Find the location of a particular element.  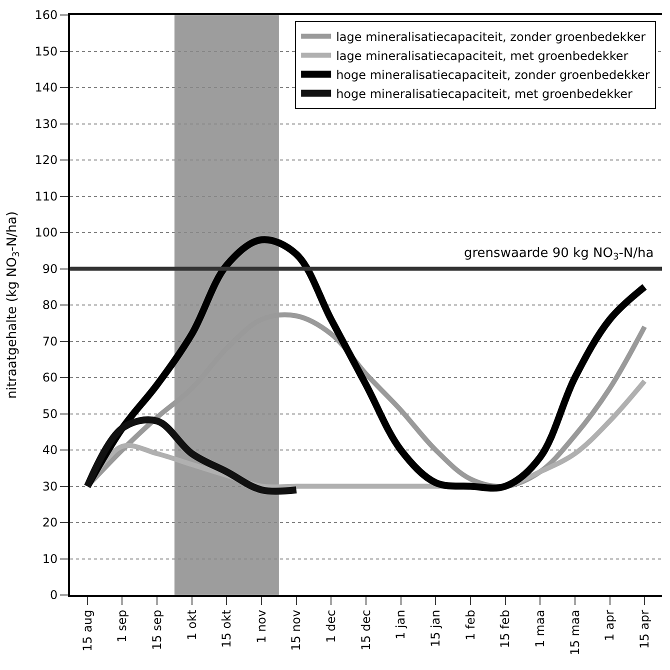

y-tick-label: 30 is located at coordinates (50, 486).